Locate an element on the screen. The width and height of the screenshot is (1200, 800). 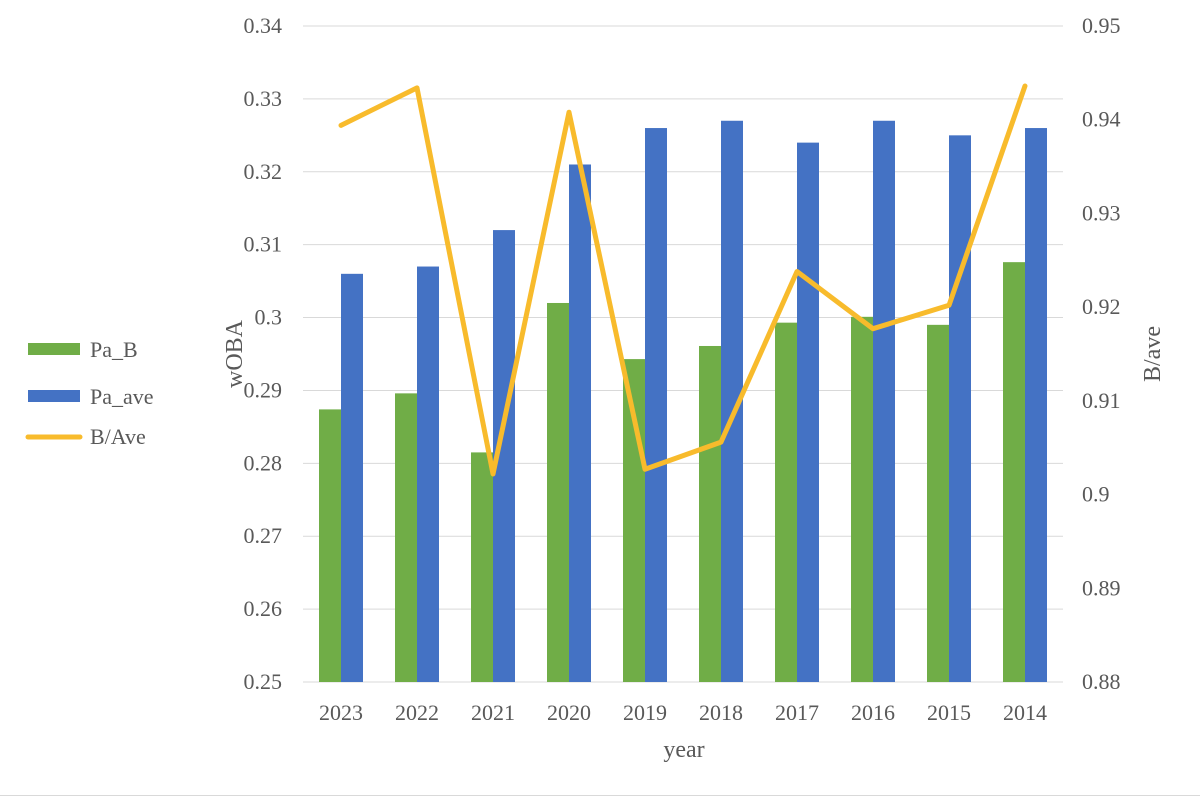
left-tick-label: 0.27 is located at coordinates (263, 535).